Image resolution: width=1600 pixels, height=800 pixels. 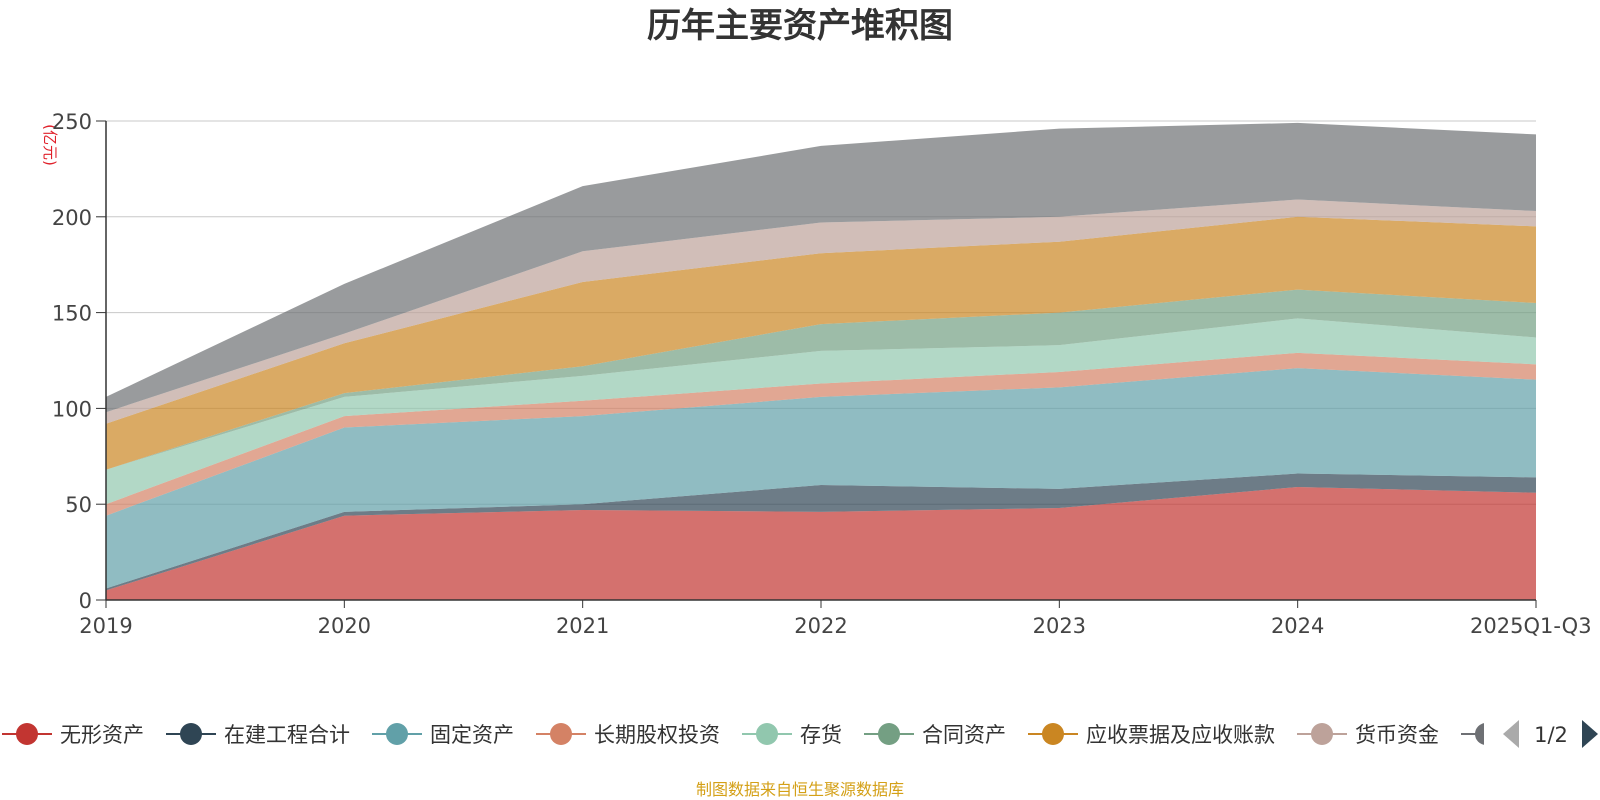 What do you see at coordinates (1590, 734) in the screenshot?
I see `legend-next-page-icon` at bounding box center [1590, 734].